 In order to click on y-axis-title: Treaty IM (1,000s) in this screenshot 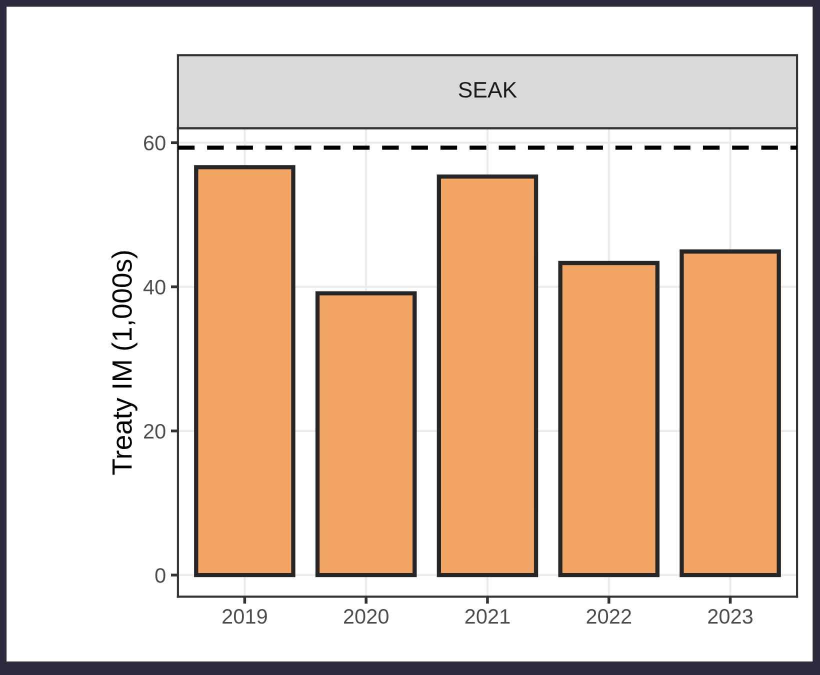, I will do `click(125, 363)`.